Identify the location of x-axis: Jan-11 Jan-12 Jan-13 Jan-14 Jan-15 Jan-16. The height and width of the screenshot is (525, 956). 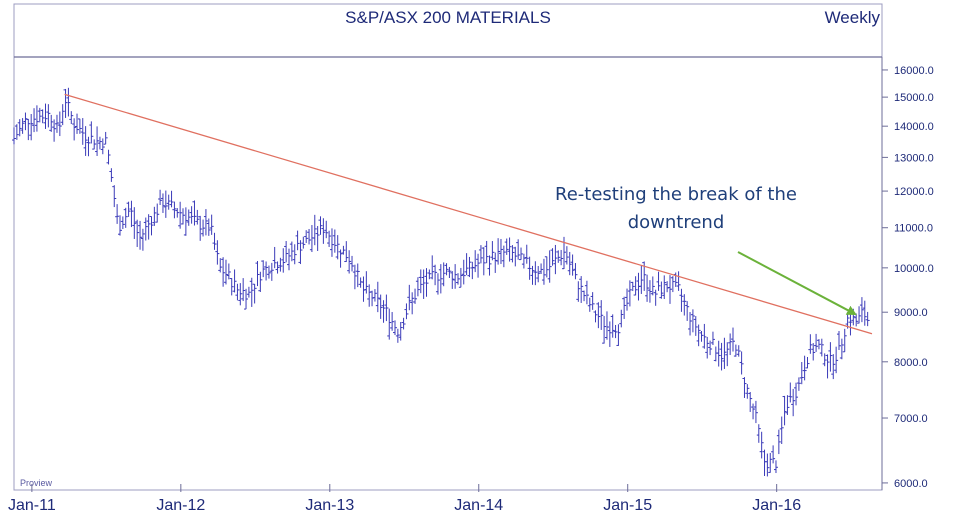
(404, 499).